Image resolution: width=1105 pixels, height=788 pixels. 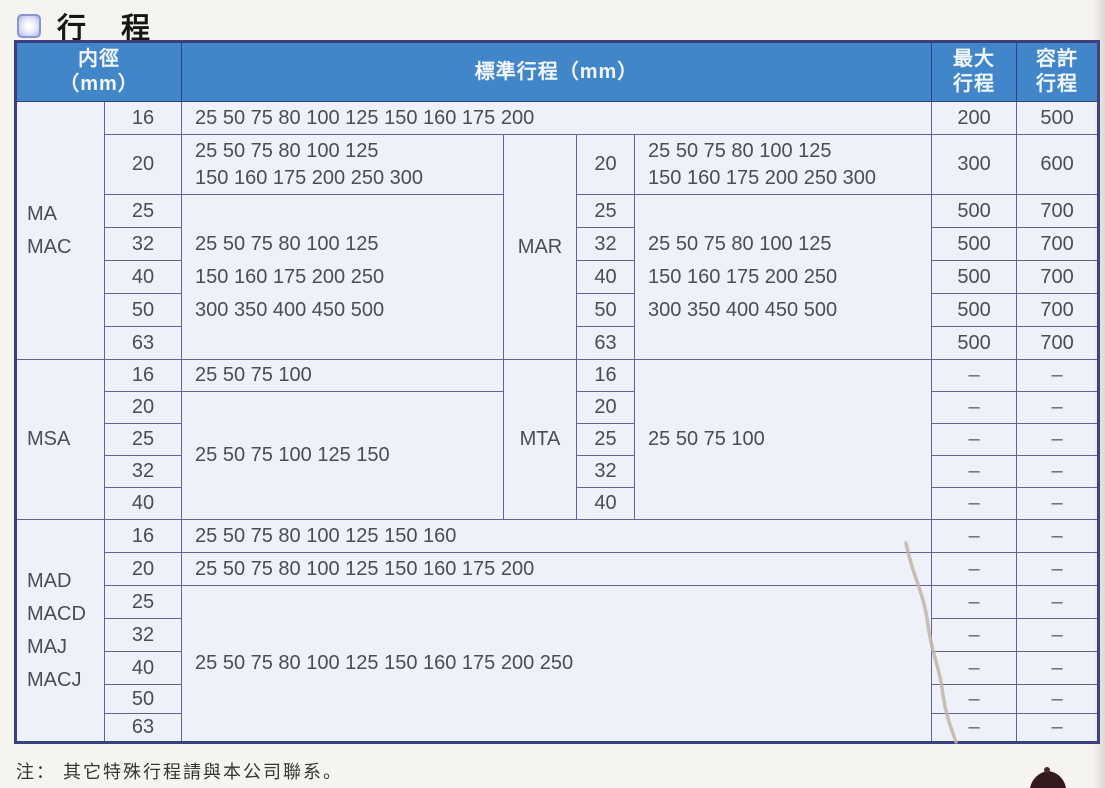 What do you see at coordinates (1058, 118) in the screenshot?
I see `cell-allow-stroke: 500` at bounding box center [1058, 118].